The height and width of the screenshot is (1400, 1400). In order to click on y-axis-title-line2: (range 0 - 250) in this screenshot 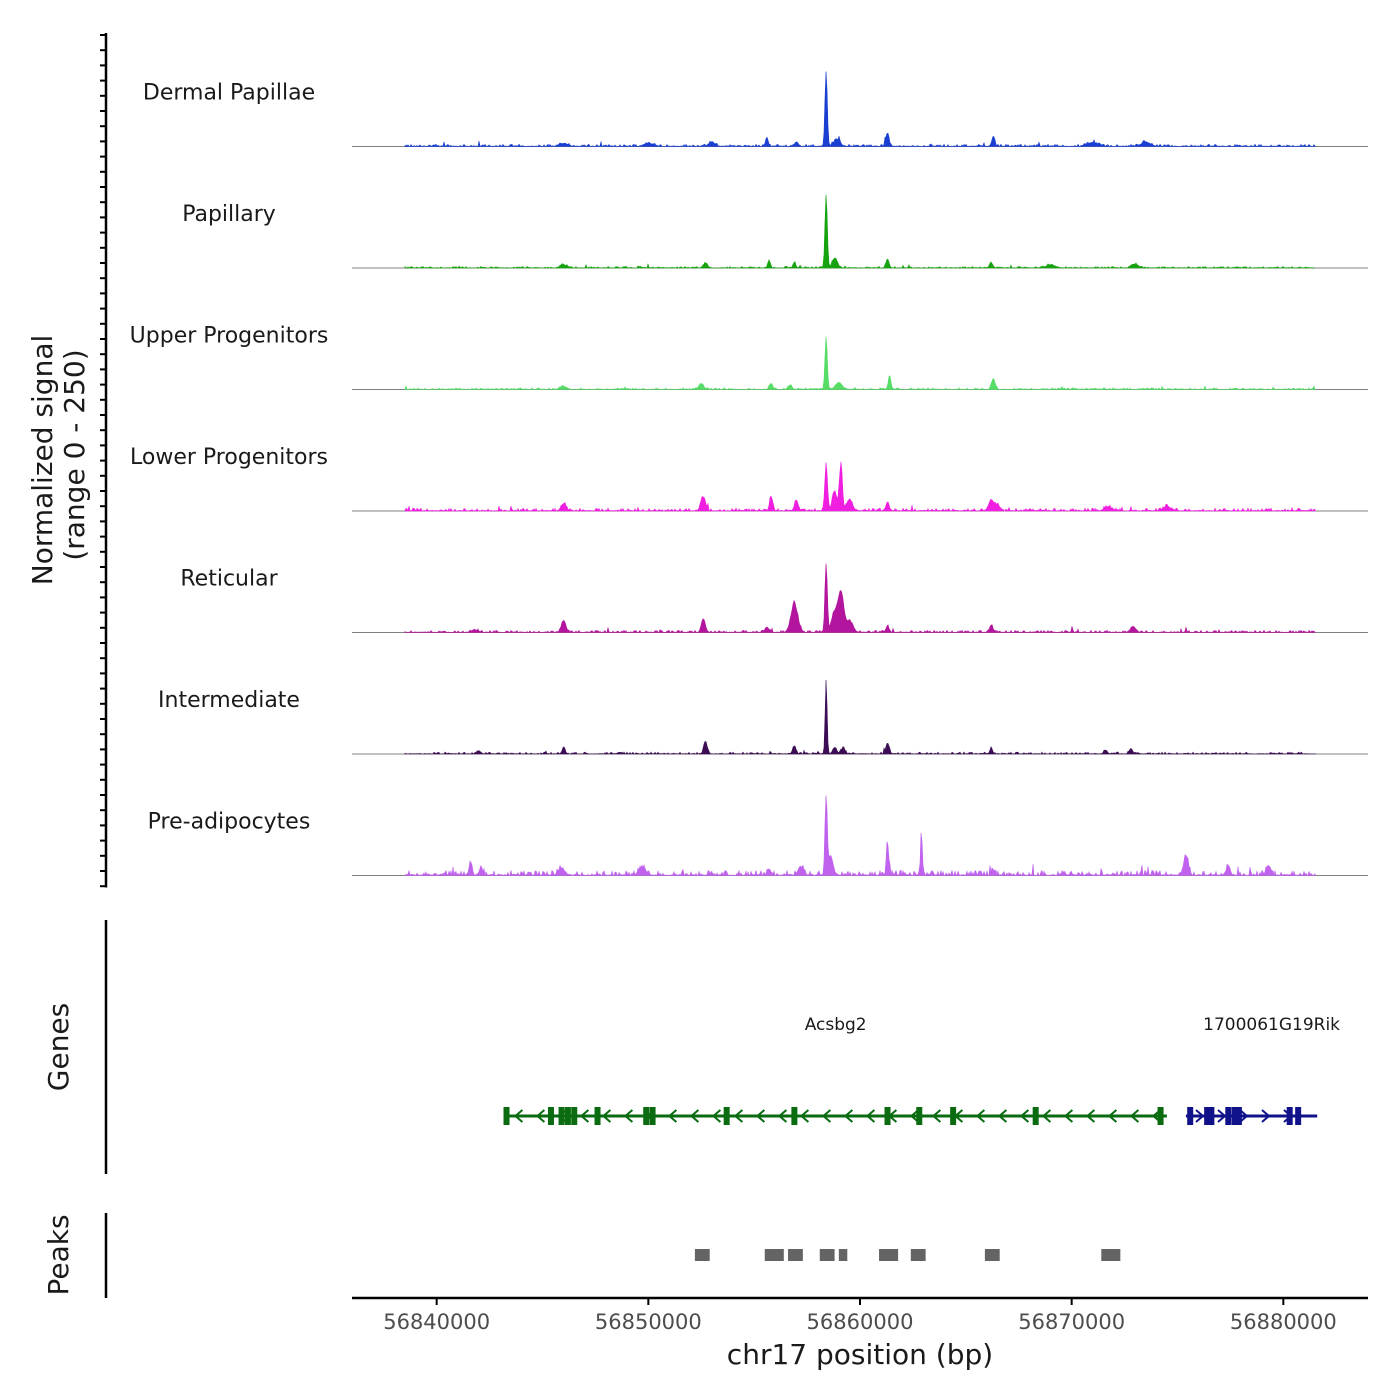, I will do `click(74, 454)`.